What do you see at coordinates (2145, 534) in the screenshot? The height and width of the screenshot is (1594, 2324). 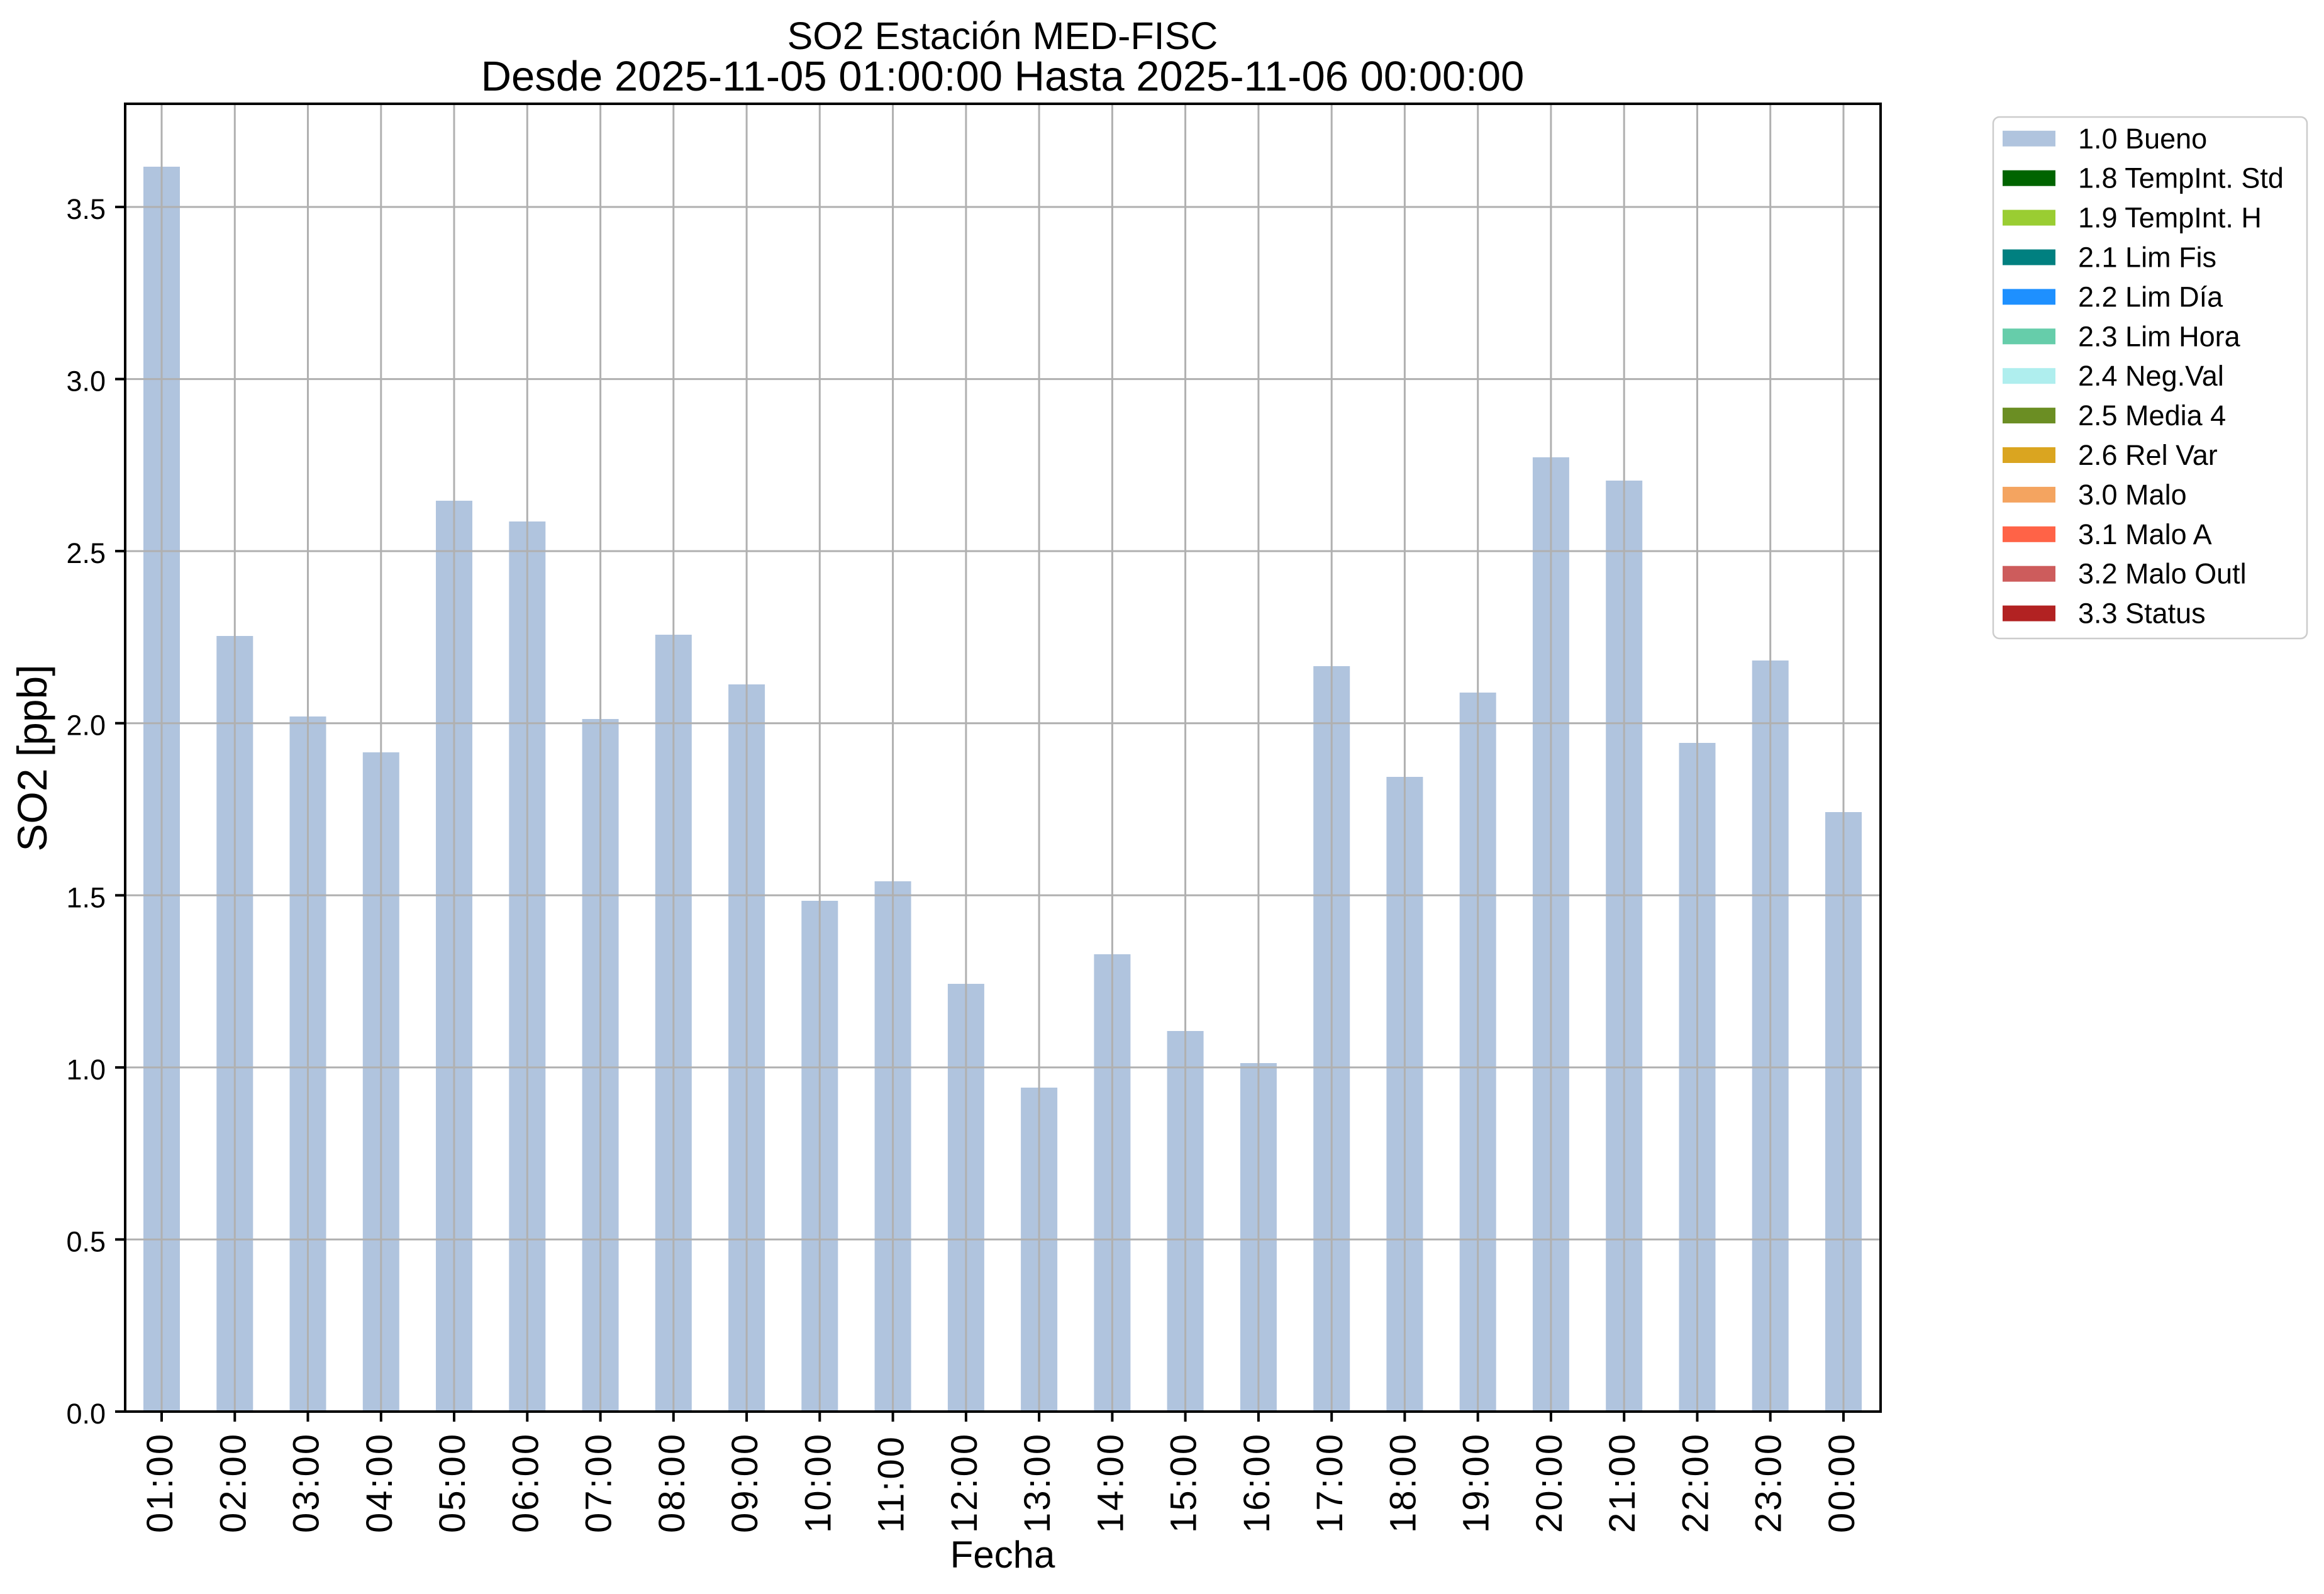 I see `svg-text: 3.1 Malo A` at bounding box center [2145, 534].